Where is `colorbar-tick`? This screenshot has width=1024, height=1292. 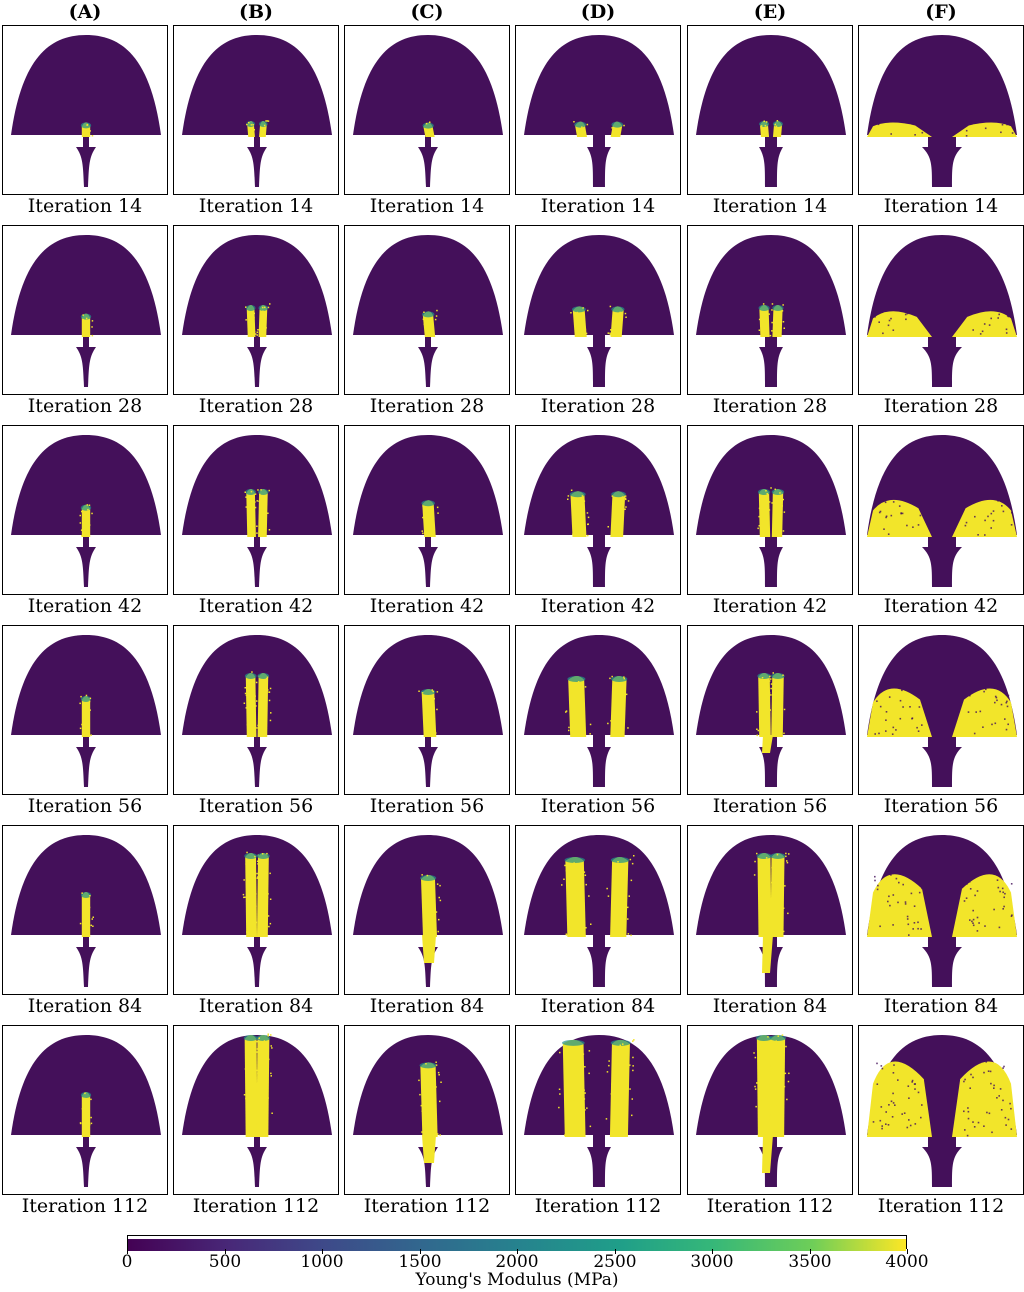
colorbar-tick is located at coordinates (517, 1251).